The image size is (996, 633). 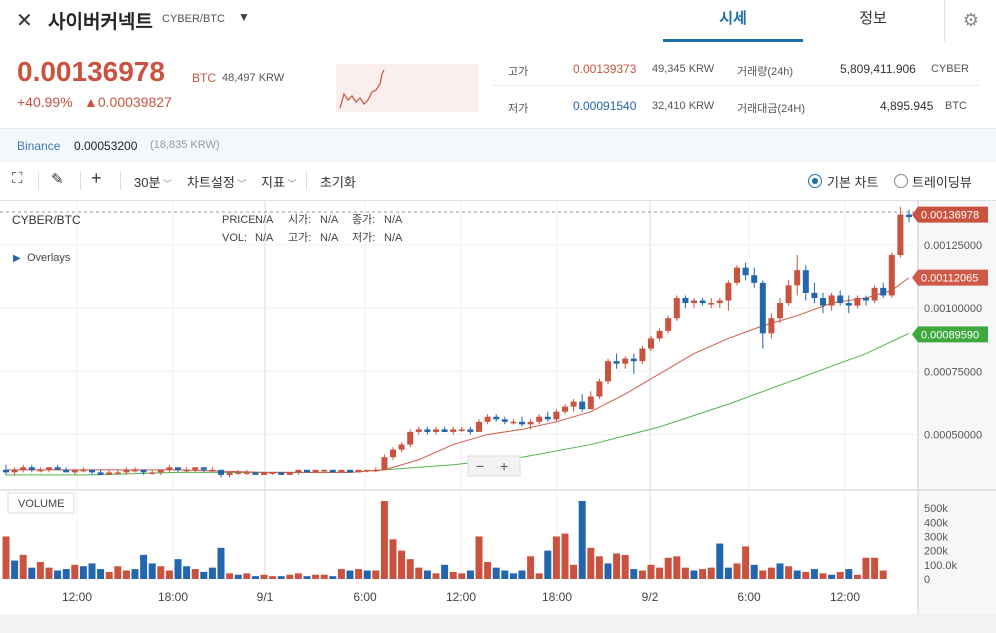 What do you see at coordinates (100, 22) in the screenshot?
I see `coin-name: 사이버커넥트` at bounding box center [100, 22].